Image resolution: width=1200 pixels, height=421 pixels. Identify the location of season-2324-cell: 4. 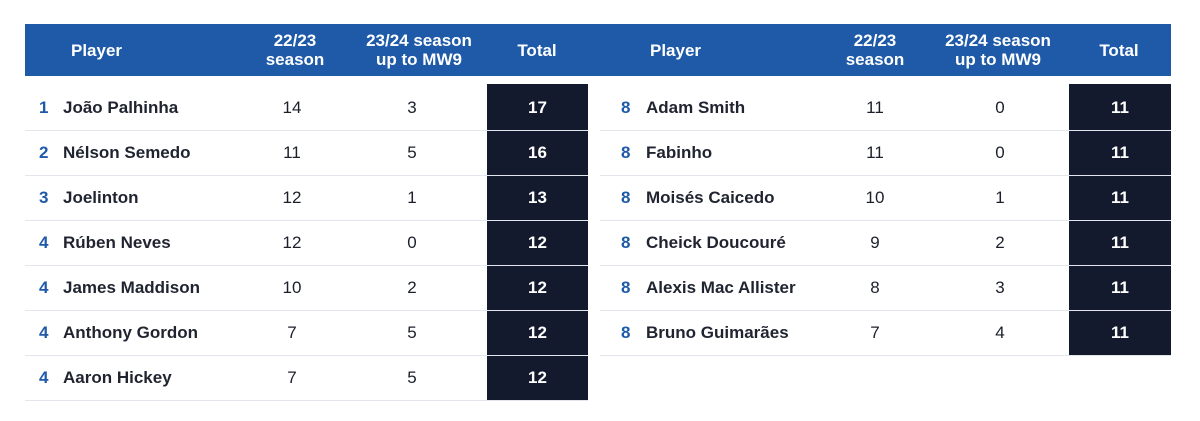
(1000, 332).